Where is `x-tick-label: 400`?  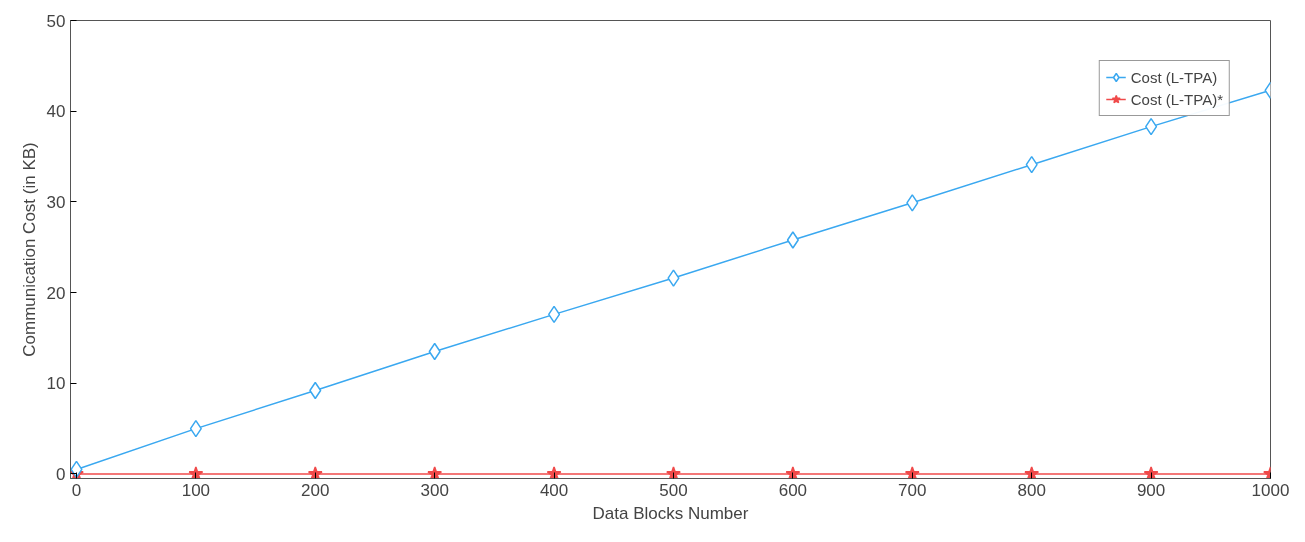
x-tick-label: 400 is located at coordinates (554, 490).